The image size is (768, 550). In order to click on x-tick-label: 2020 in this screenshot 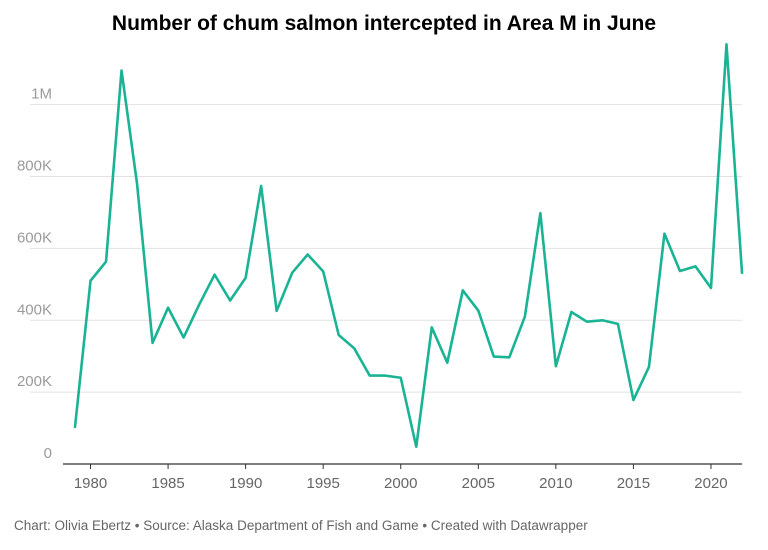, I will do `click(710, 483)`.